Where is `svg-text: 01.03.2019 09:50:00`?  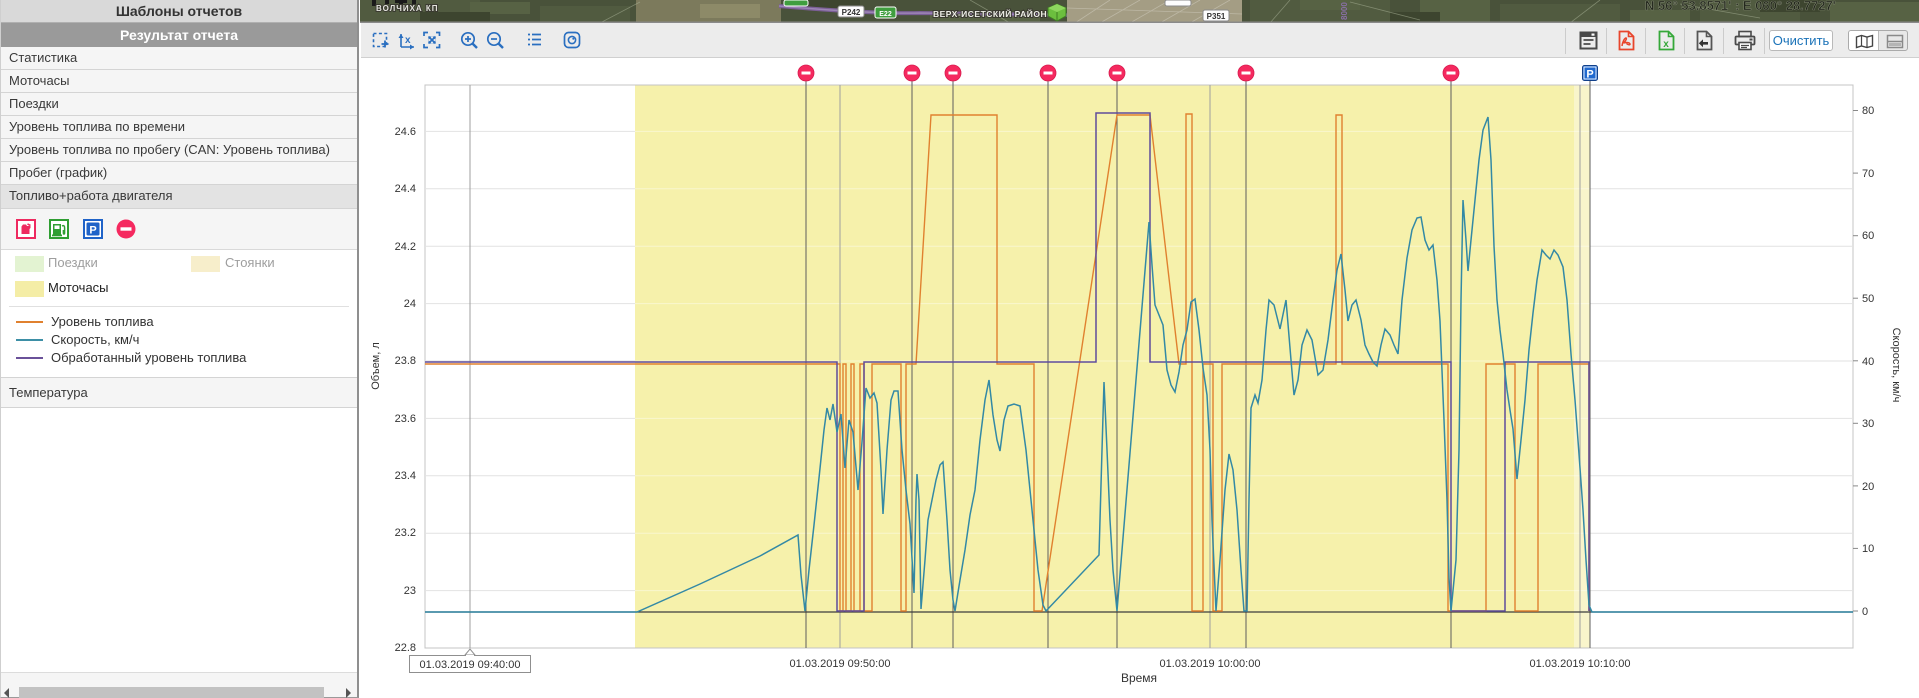
svg-text: 01.03.2019 09:50:00 is located at coordinates (840, 664).